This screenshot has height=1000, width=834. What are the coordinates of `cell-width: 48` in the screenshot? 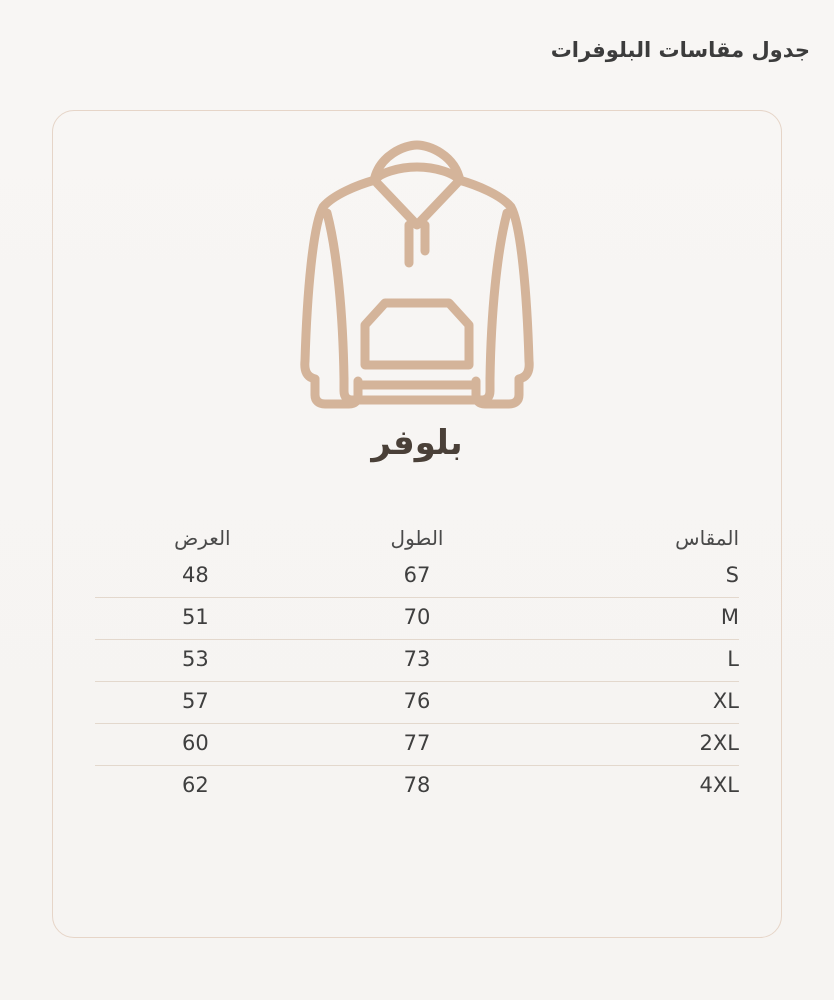 It's located at (202, 577).